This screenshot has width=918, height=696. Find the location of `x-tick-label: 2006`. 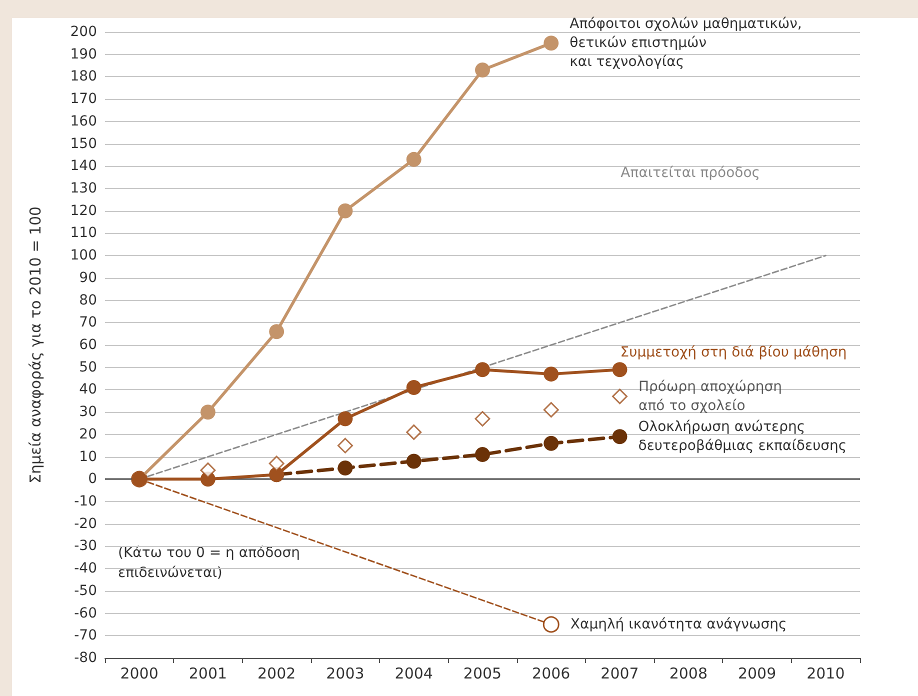

x-tick-label: 2006 is located at coordinates (551, 673).